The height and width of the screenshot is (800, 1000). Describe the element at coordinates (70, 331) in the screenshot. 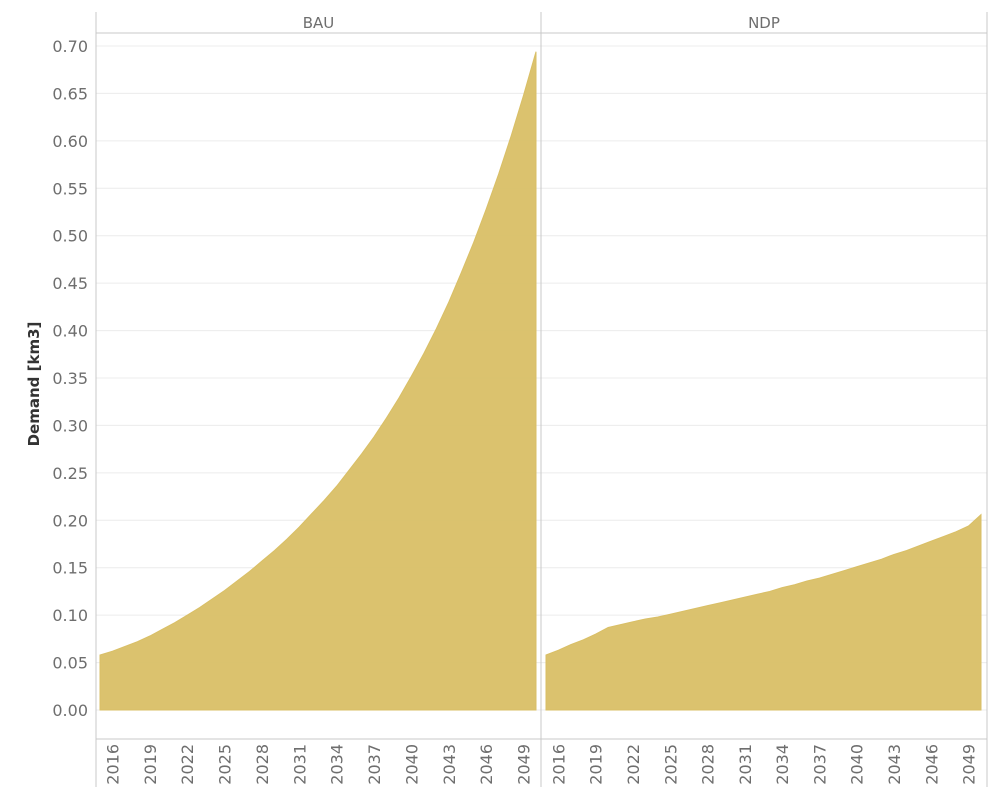

I see `y-tick-label: 0.40` at that location.